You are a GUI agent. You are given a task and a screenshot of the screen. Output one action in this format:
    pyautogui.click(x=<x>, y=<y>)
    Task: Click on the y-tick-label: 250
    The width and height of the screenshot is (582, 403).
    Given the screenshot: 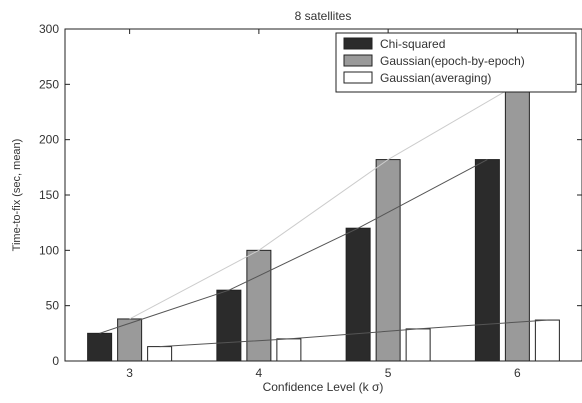 What is the action you would take?
    pyautogui.click(x=49, y=84)
    